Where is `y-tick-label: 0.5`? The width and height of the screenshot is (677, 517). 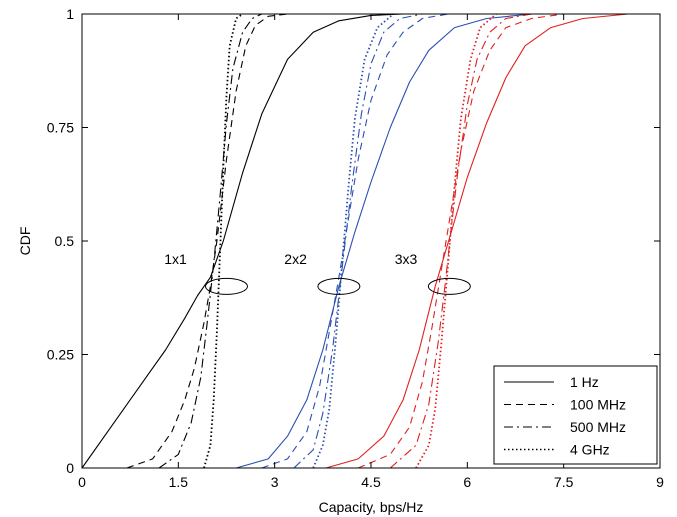 y-tick-label: 0.5 is located at coordinates (65, 241).